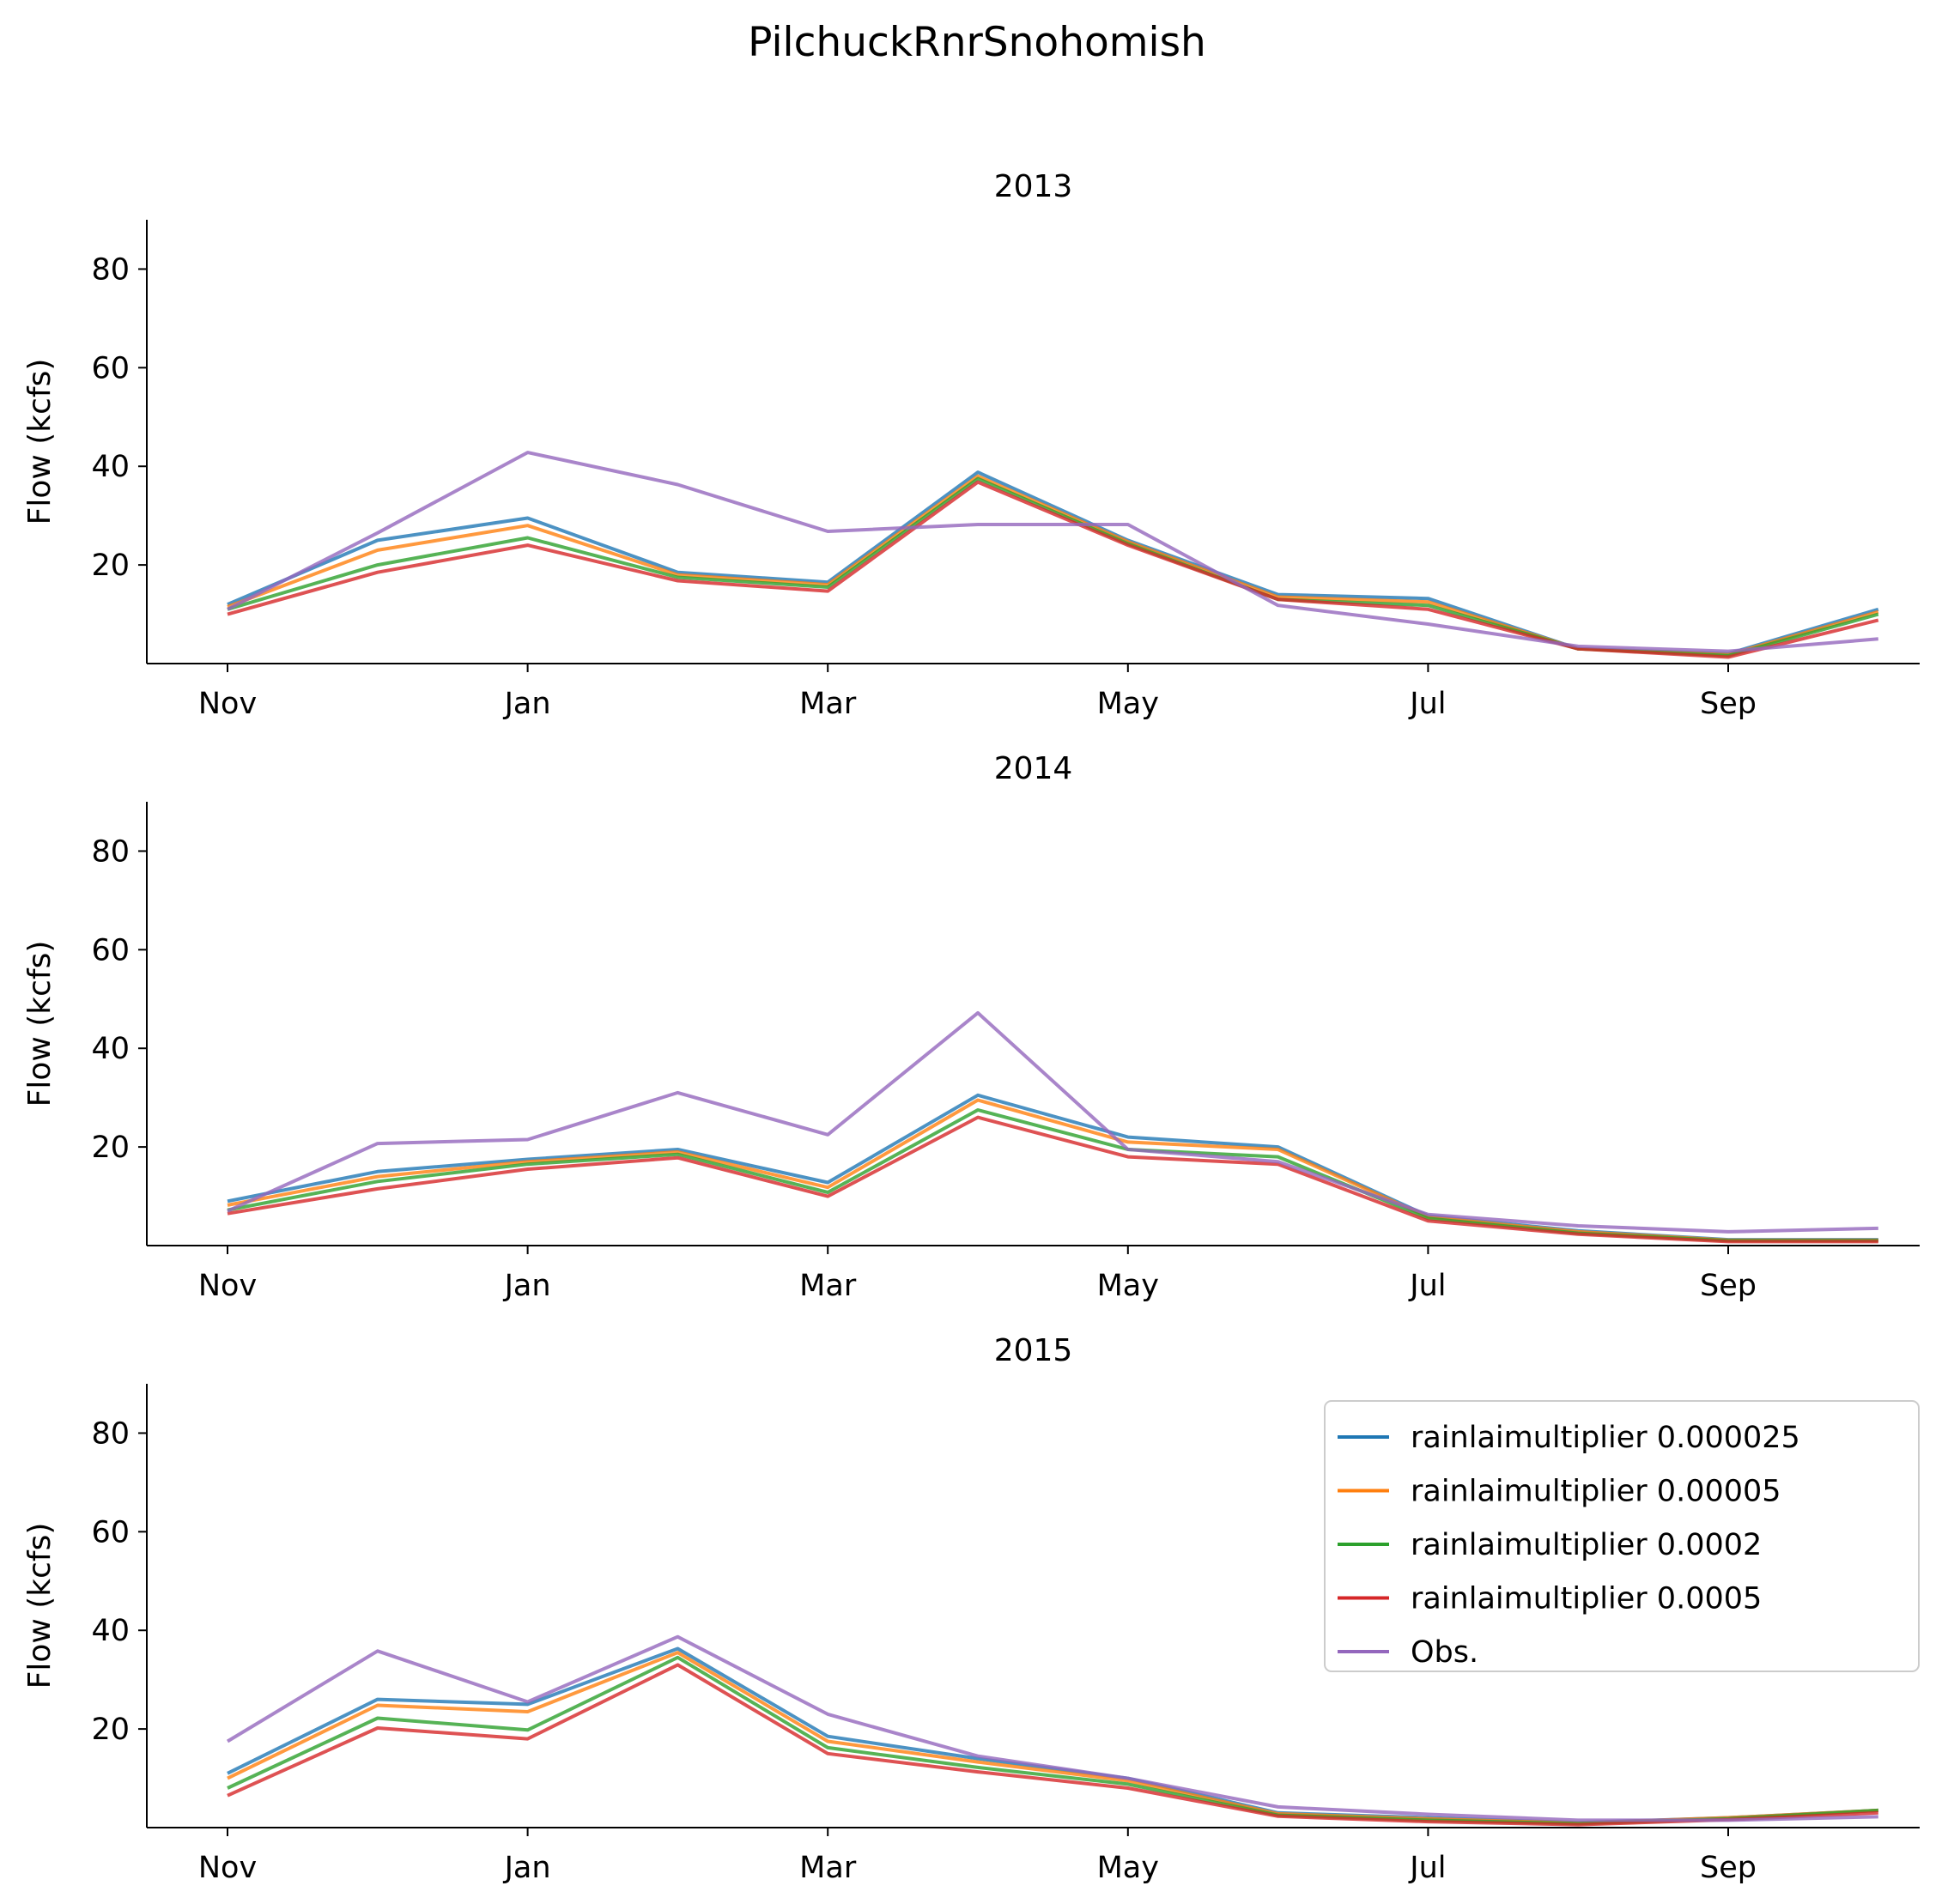  I want to click on legend-entry: rainlaimultiplier 0.000025, so click(1605, 1438).